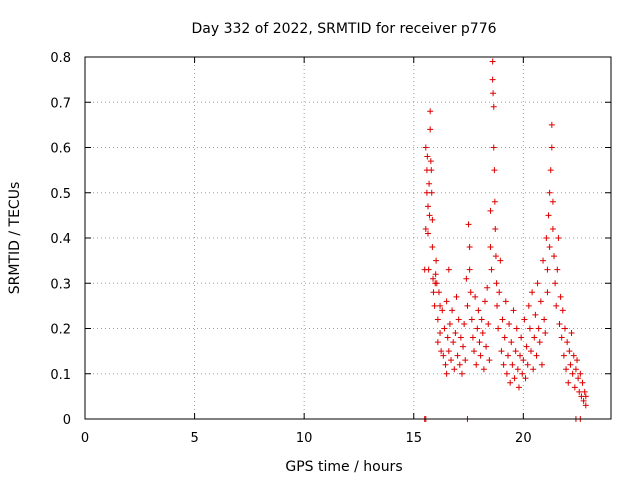 Image resolution: width=640 pixels, height=480 pixels. Describe the element at coordinates (15, 238) in the screenshot. I see `y-axis-label: SRMTID / TECUs` at that location.